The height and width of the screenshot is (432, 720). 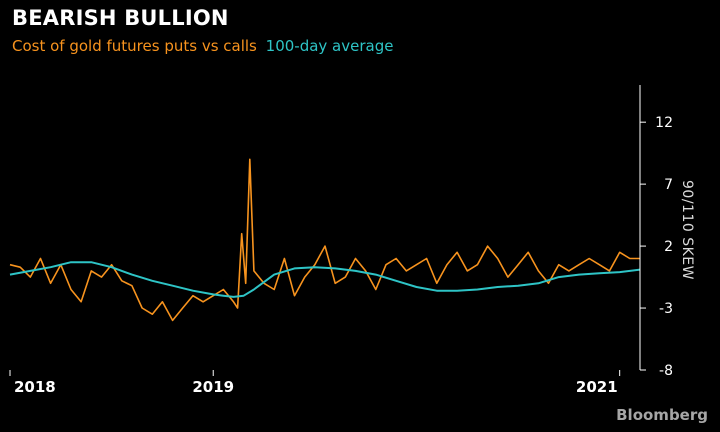 What do you see at coordinates (325, 279) in the screenshot?
I see `series-line-average` at bounding box center [325, 279].